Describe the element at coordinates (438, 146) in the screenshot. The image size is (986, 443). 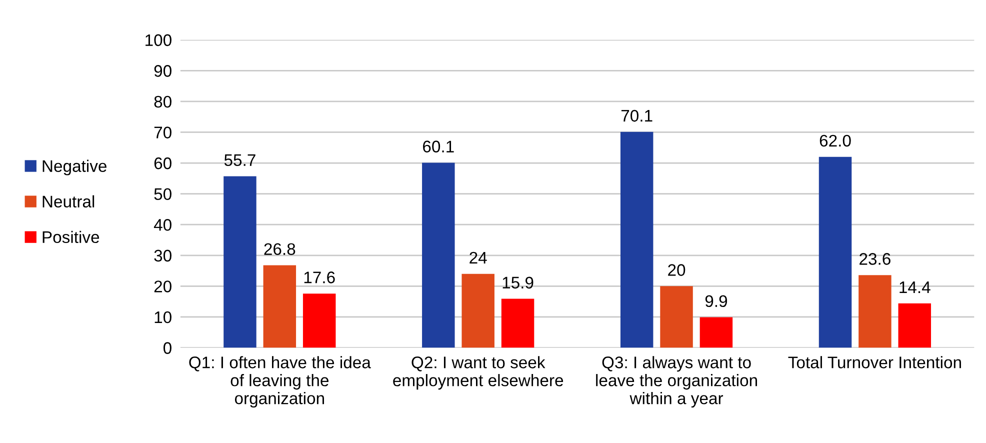
I see `data-label: 60.1` at that location.